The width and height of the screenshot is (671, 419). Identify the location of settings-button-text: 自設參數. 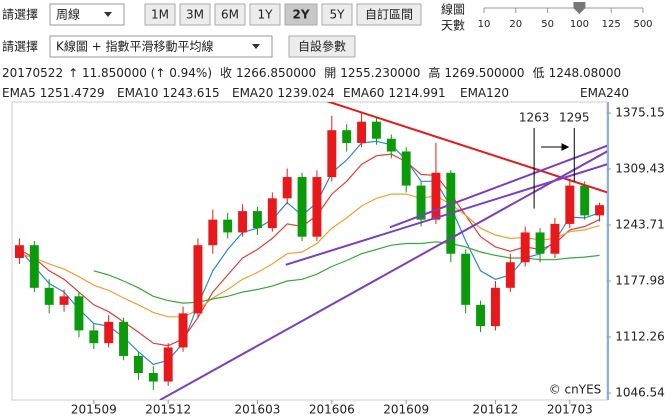
(322, 46).